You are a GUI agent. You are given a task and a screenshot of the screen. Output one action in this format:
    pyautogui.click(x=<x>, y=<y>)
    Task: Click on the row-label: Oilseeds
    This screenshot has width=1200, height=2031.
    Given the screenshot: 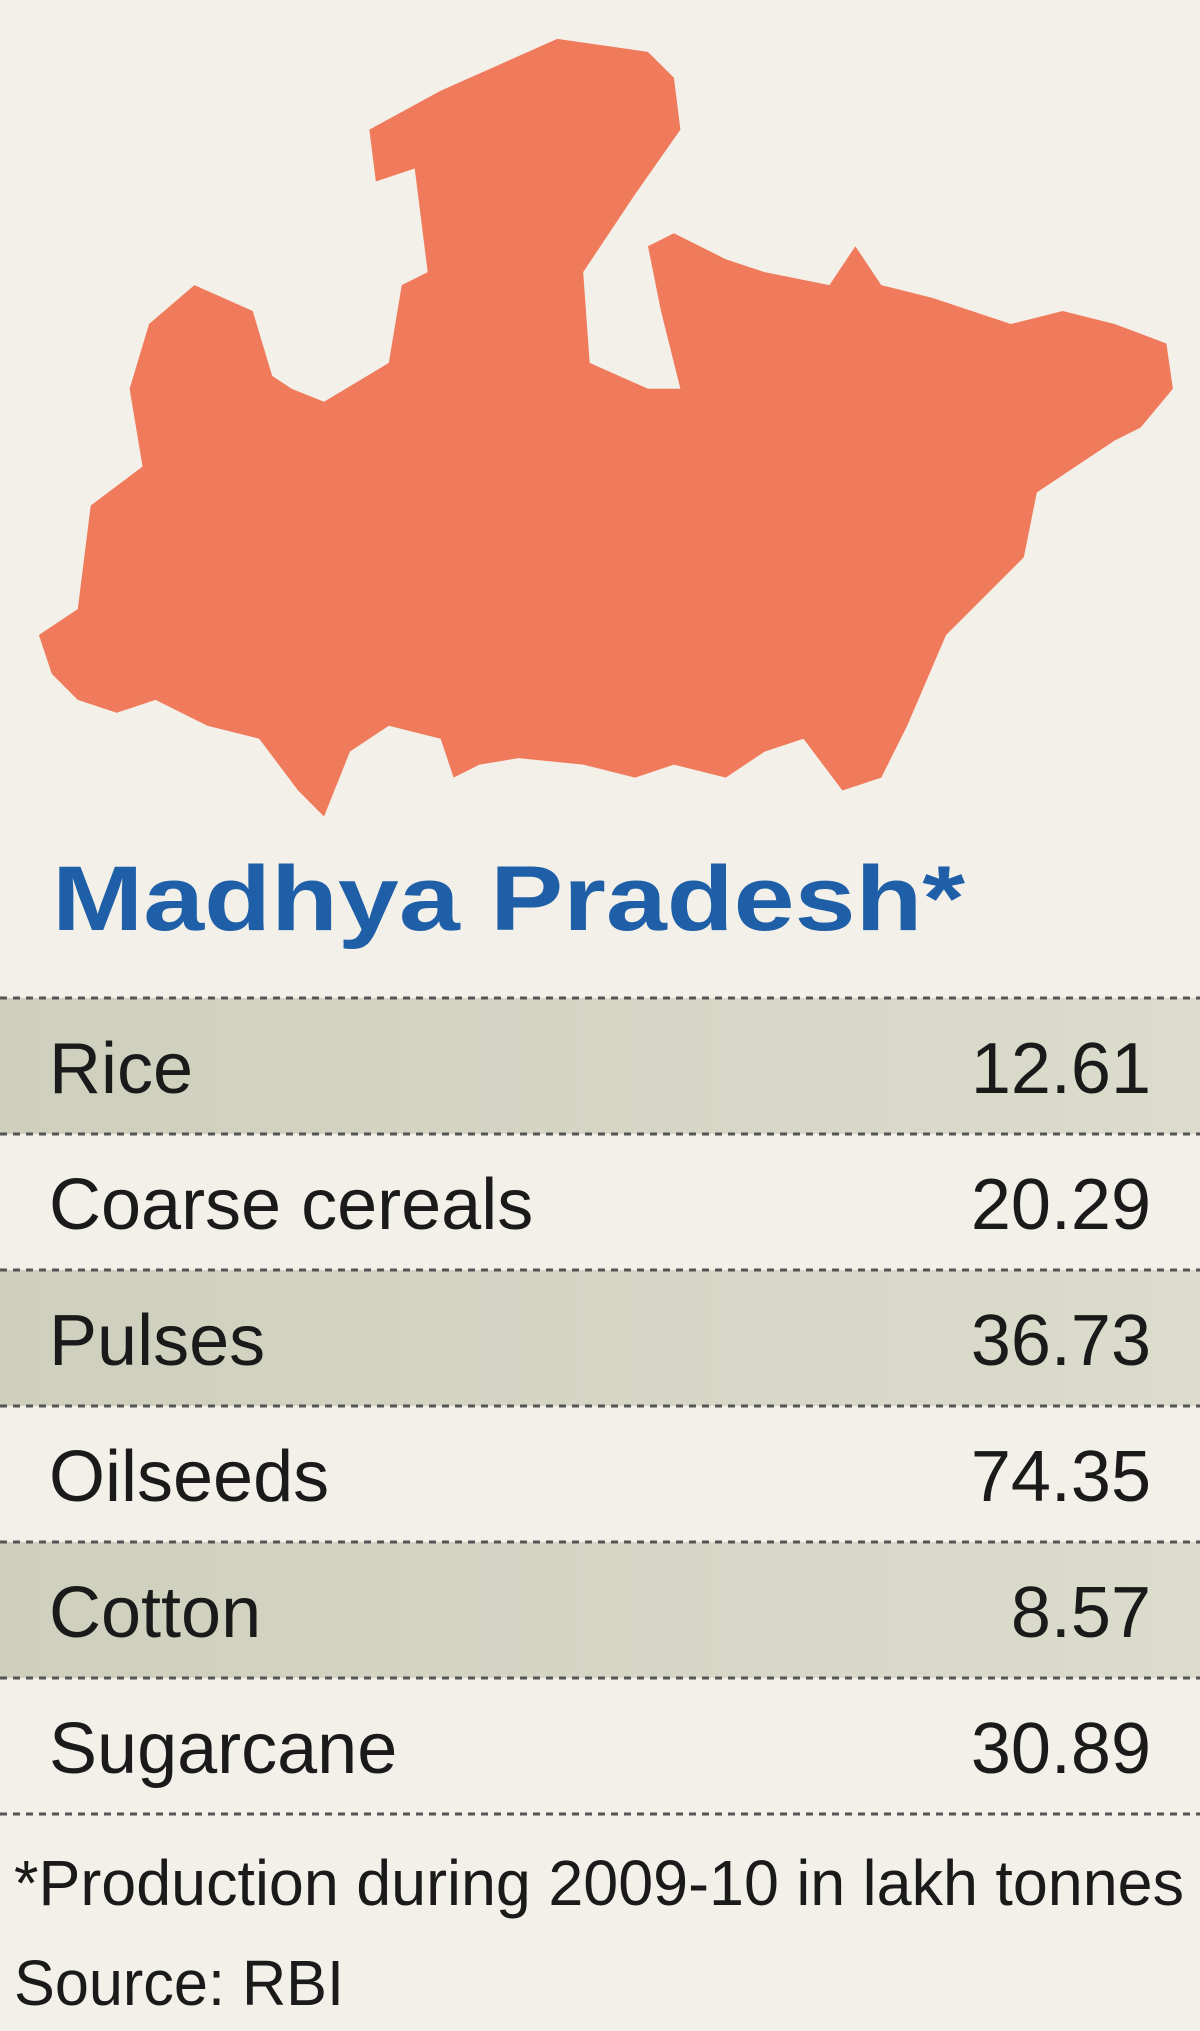 What is the action you would take?
    pyautogui.click(x=189, y=1477)
    